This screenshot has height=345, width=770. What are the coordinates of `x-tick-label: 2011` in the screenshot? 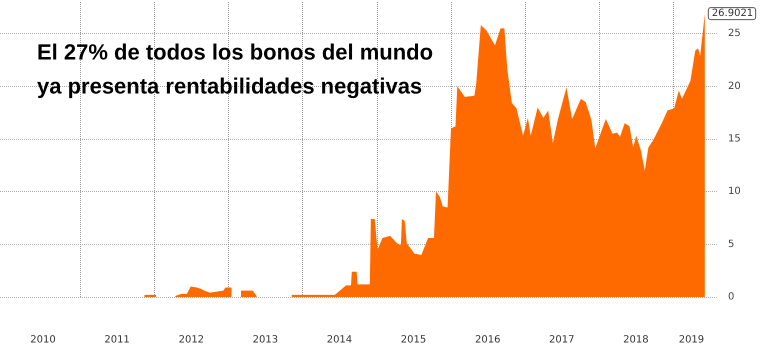 It's located at (117, 339).